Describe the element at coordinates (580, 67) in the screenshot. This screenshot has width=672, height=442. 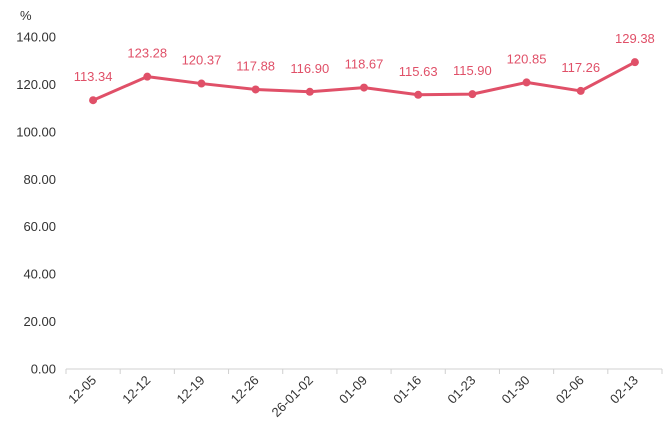
I see `data-label: 117.26` at that location.